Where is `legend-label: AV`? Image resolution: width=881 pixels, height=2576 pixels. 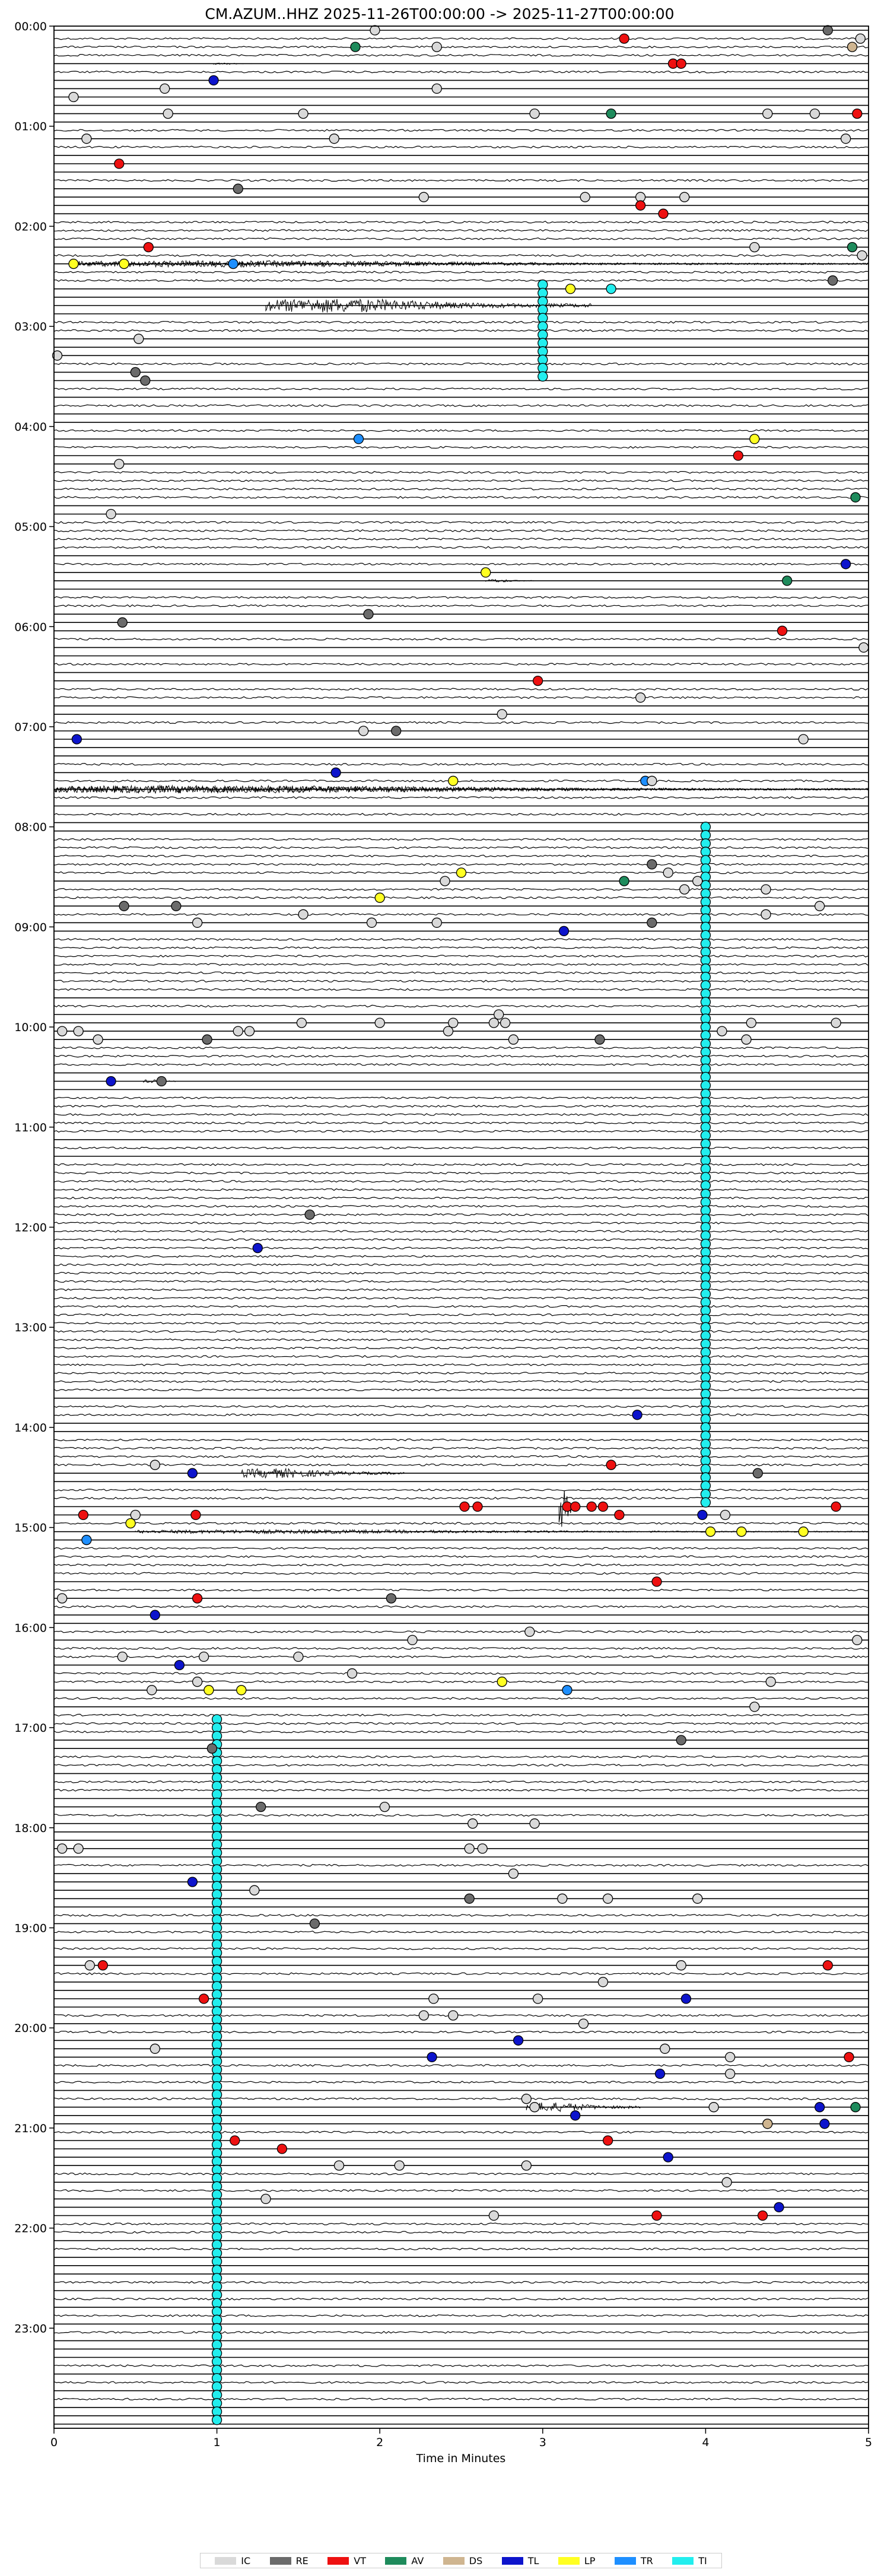
legend-label: AV is located at coordinates (417, 2561).